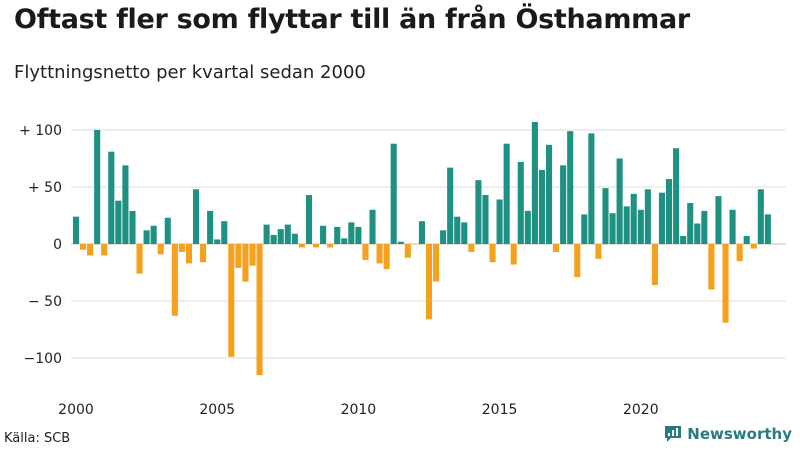 The width and height of the screenshot is (800, 450). What do you see at coordinates (500, 410) in the screenshot?
I see `x-tick-label: 2015` at bounding box center [500, 410].